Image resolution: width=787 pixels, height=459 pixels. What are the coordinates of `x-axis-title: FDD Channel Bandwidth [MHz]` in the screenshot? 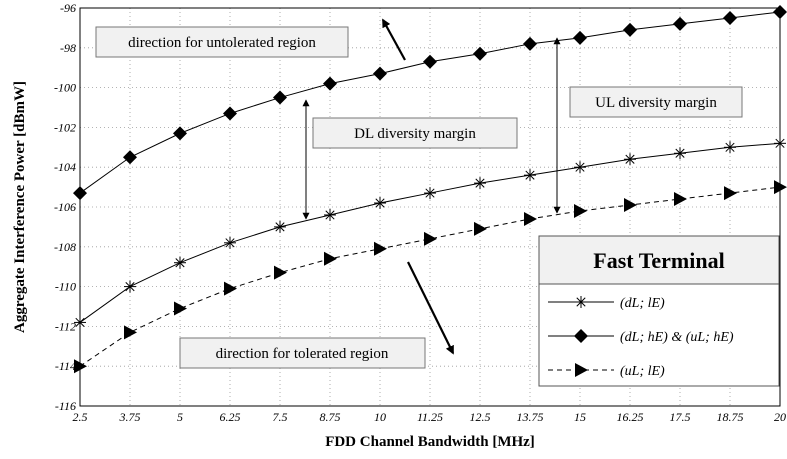 It's located at (430, 442).